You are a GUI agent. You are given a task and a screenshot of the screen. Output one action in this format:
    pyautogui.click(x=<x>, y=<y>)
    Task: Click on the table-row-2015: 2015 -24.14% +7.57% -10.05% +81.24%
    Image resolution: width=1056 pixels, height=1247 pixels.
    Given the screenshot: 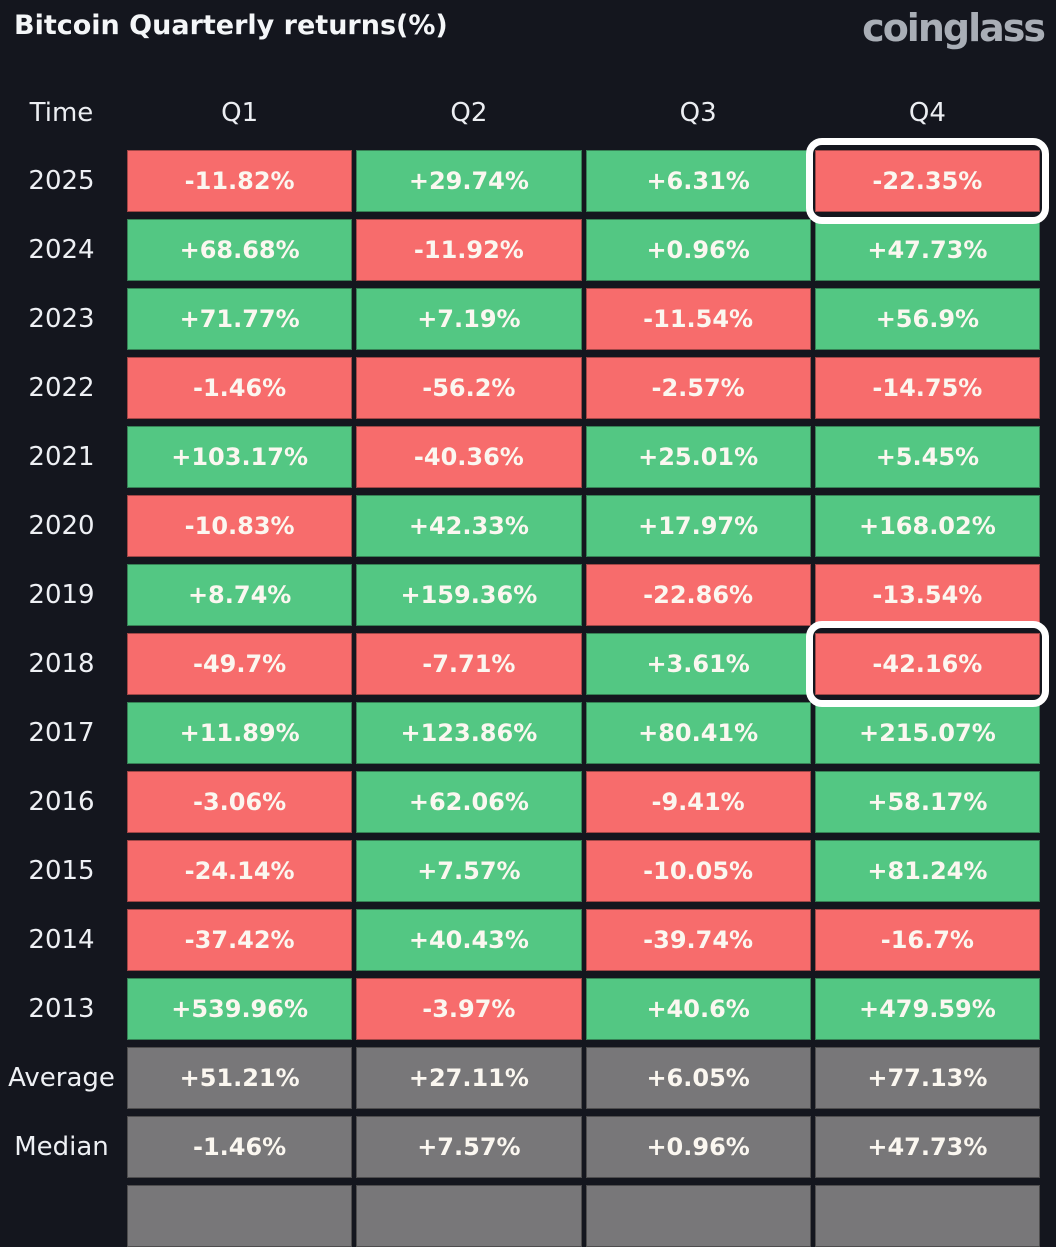 What is the action you would take?
    pyautogui.click(x=520, y=871)
    